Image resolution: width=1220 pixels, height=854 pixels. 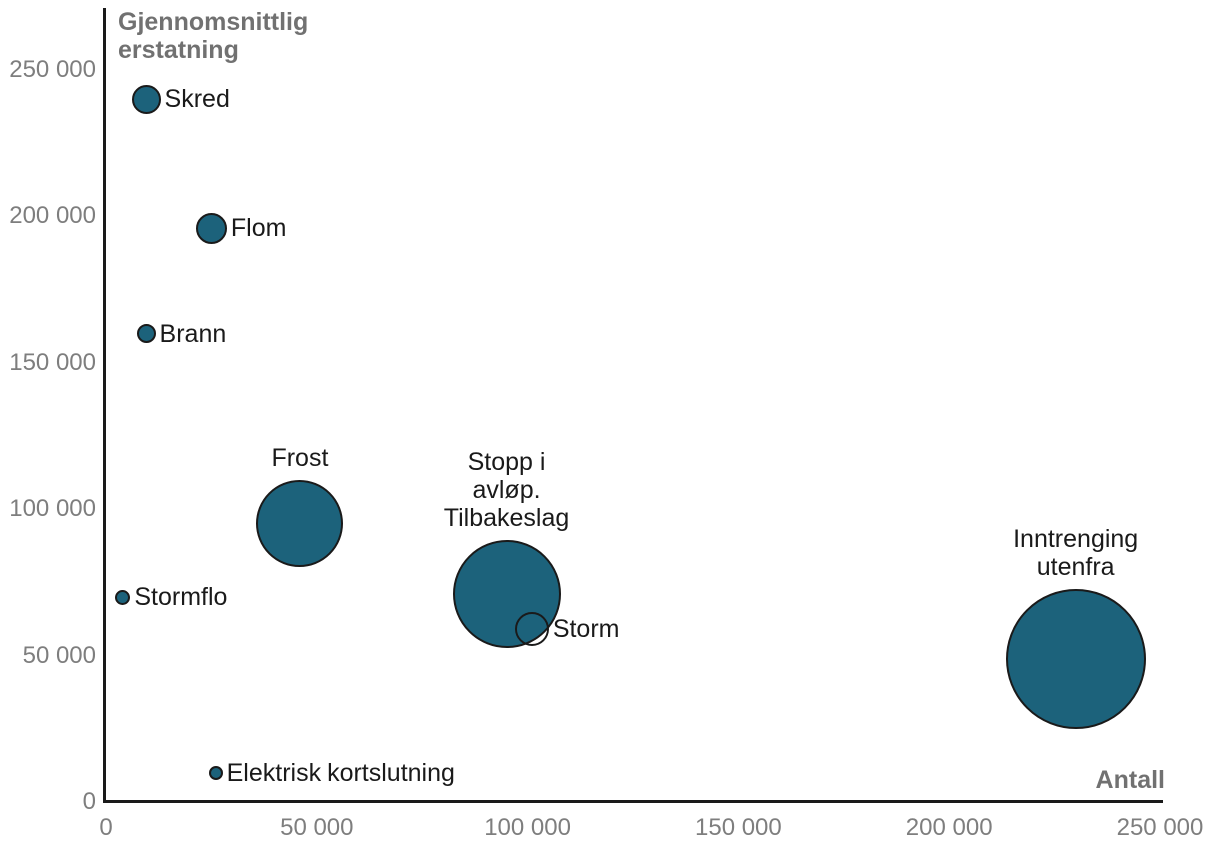 I want to click on bubble-flom, so click(x=211, y=228).